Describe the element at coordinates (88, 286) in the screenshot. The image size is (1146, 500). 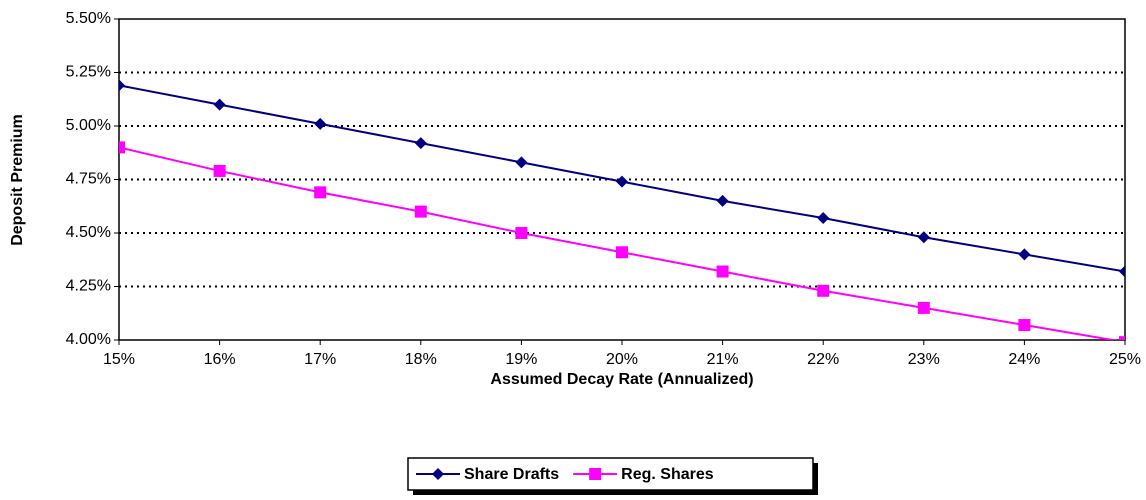
I see `y-tick-label: 4.25%` at that location.